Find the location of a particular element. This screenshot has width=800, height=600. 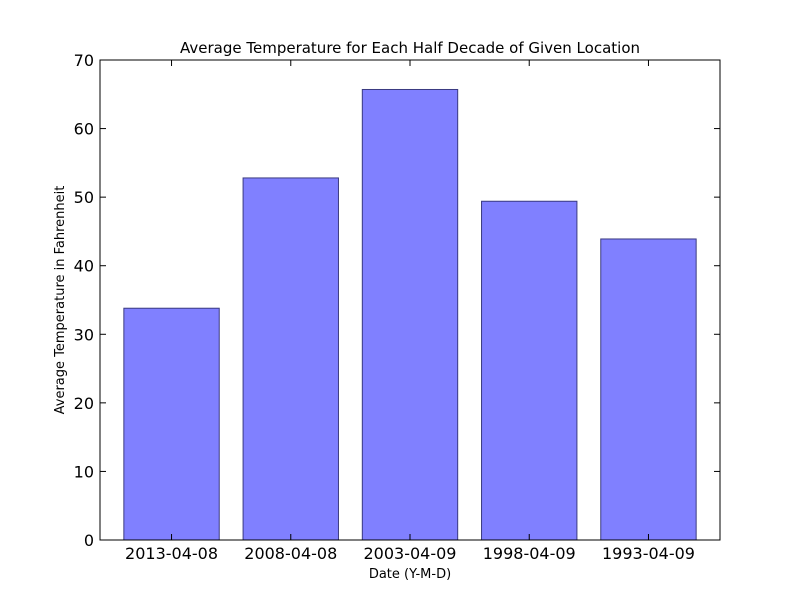

y-tick-label: 50 is located at coordinates (84, 197).